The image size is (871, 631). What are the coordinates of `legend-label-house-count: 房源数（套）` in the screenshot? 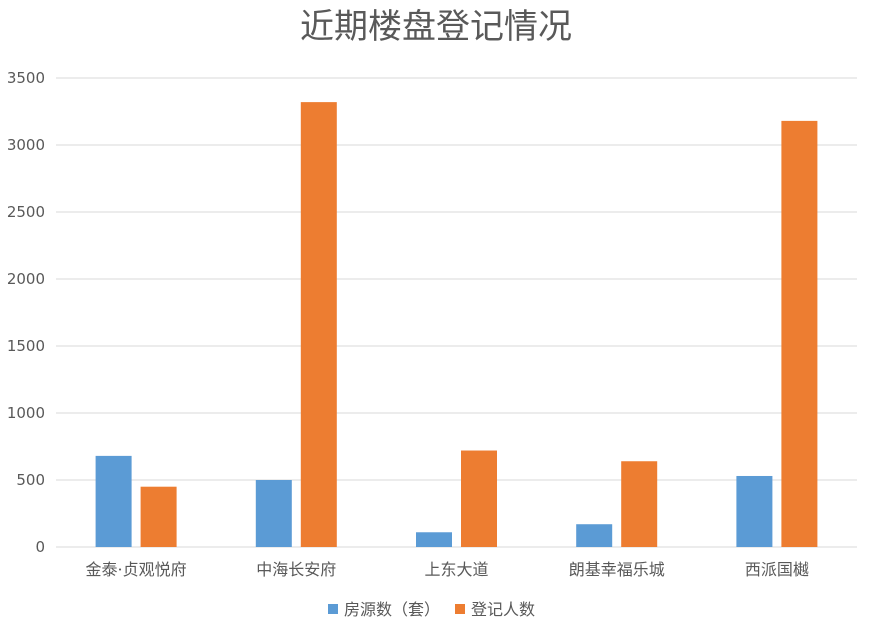 It's located at (392, 609).